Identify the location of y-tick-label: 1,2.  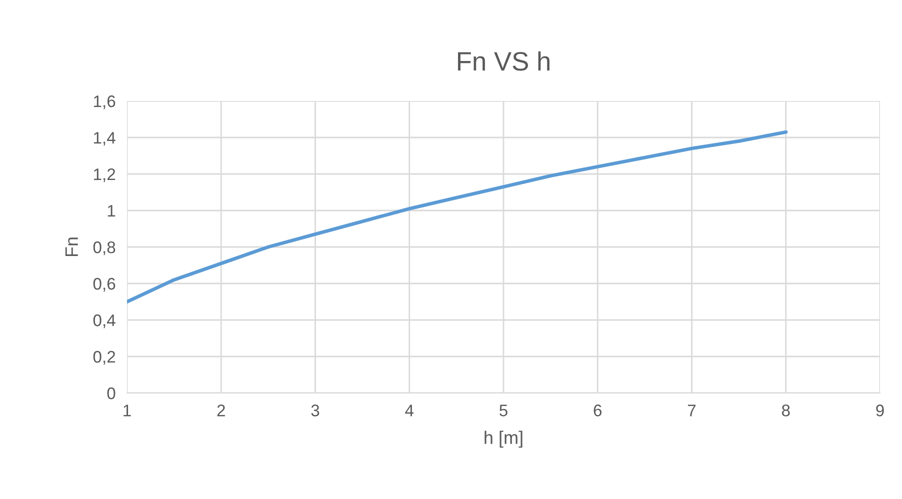
(105, 175).